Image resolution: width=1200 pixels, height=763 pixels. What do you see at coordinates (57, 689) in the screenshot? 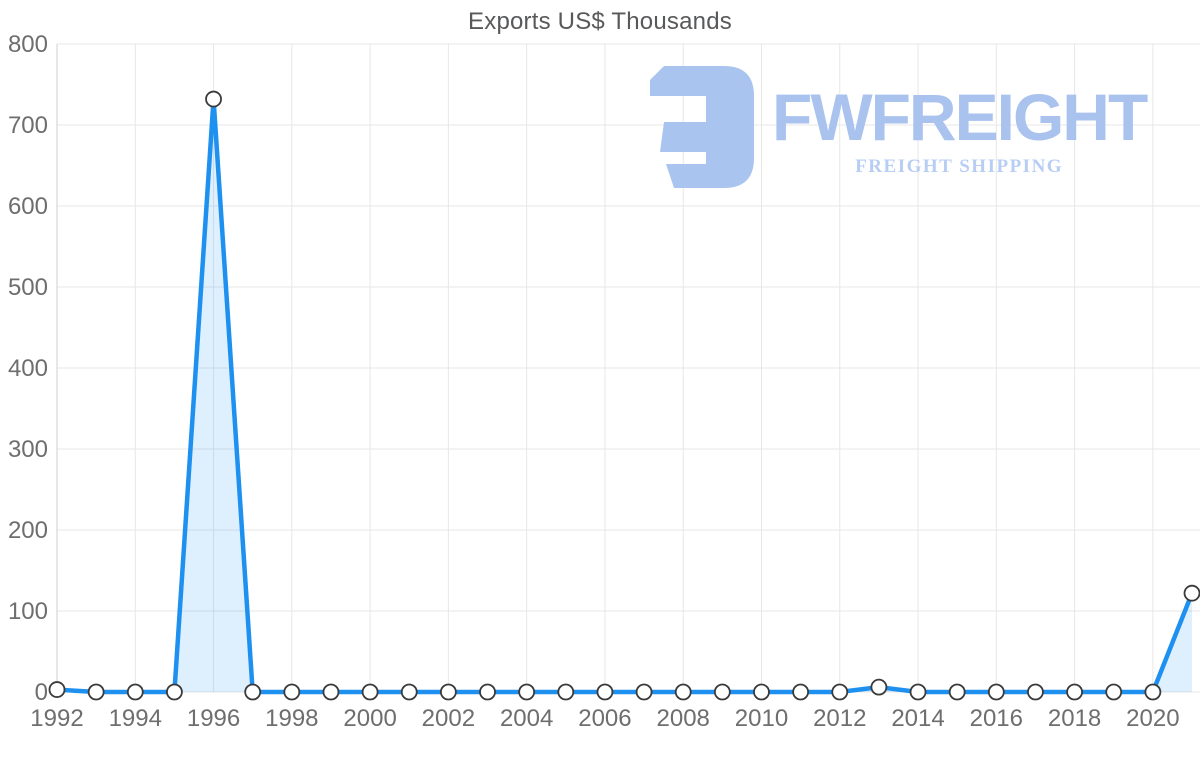
I see `data-point-1992` at bounding box center [57, 689].